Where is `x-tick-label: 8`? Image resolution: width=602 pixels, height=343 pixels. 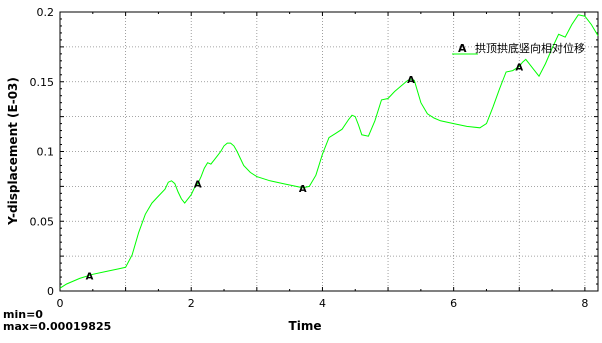 x-tick-label: 8 is located at coordinates (584, 303).